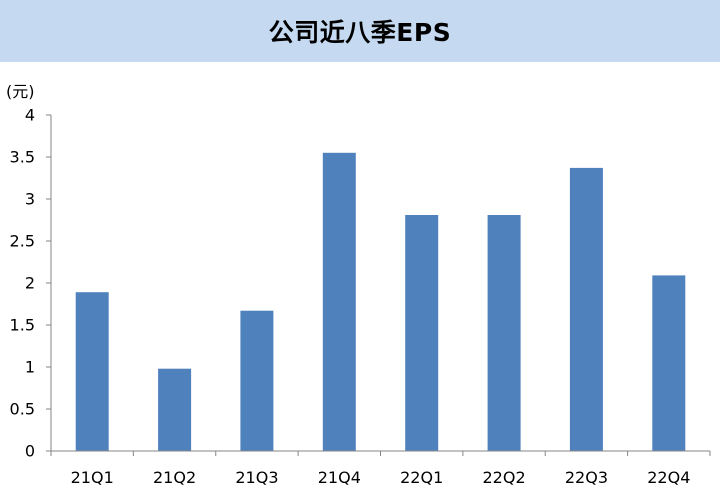 The height and width of the screenshot is (502, 720). What do you see at coordinates (30, 115) in the screenshot?
I see `y-tick-label: 4` at bounding box center [30, 115].